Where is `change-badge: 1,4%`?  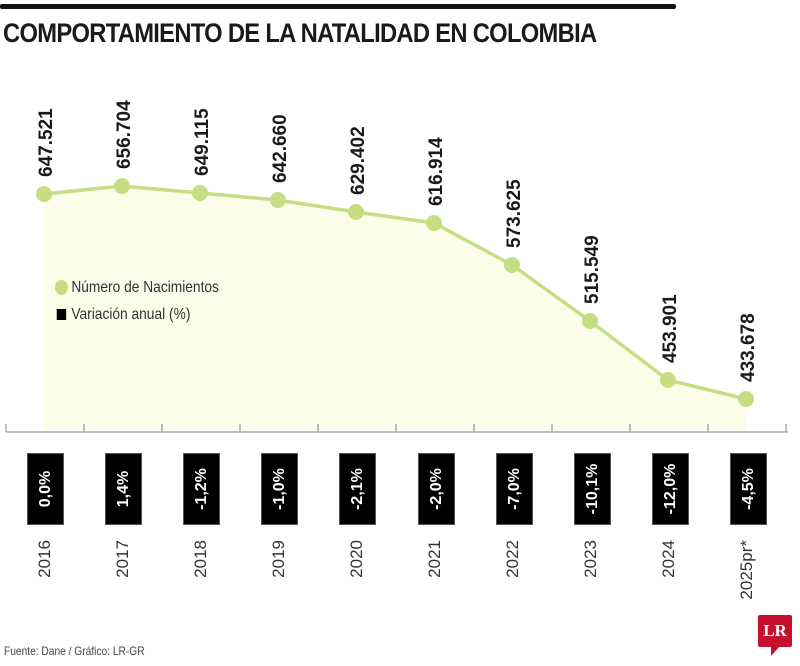
change-badge: 1,4% is located at coordinates (123, 489).